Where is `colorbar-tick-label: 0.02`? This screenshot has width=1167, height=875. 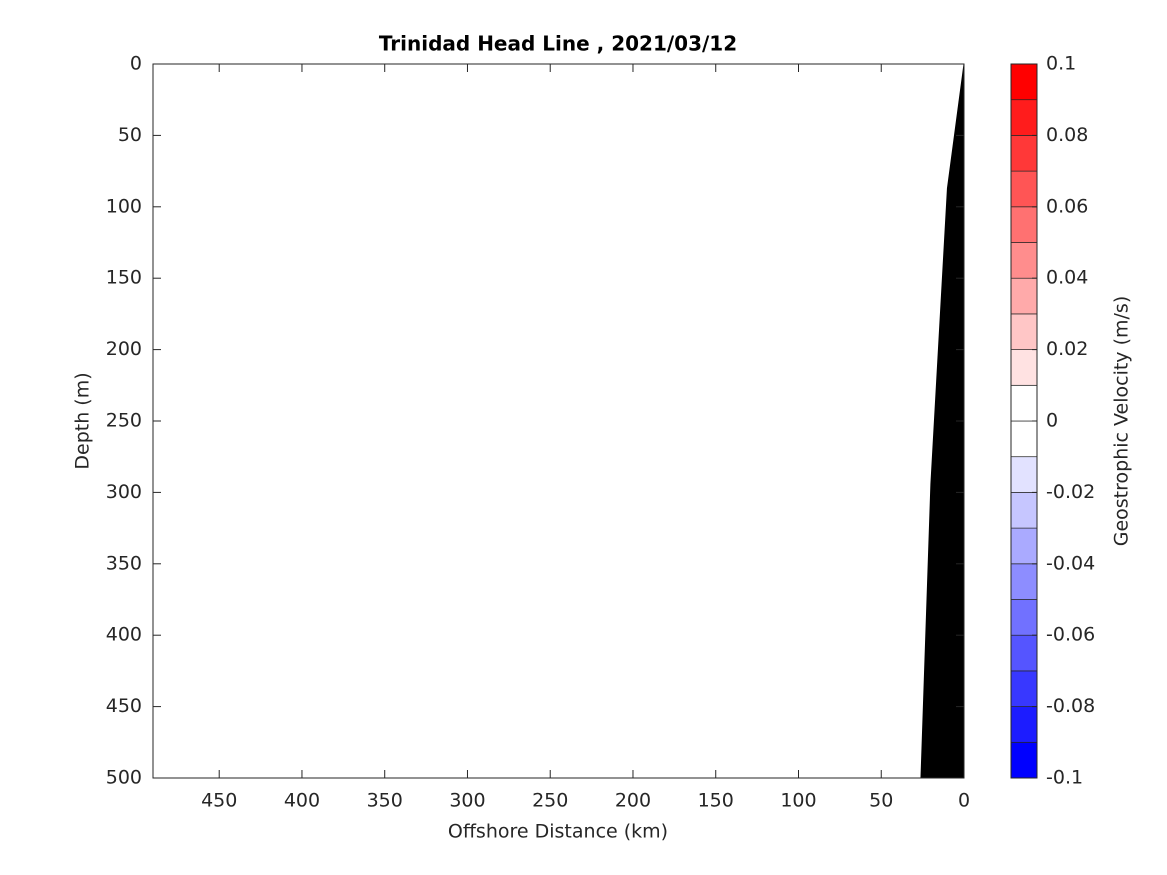 colorbar-tick-label: 0.02 is located at coordinates (1067, 349).